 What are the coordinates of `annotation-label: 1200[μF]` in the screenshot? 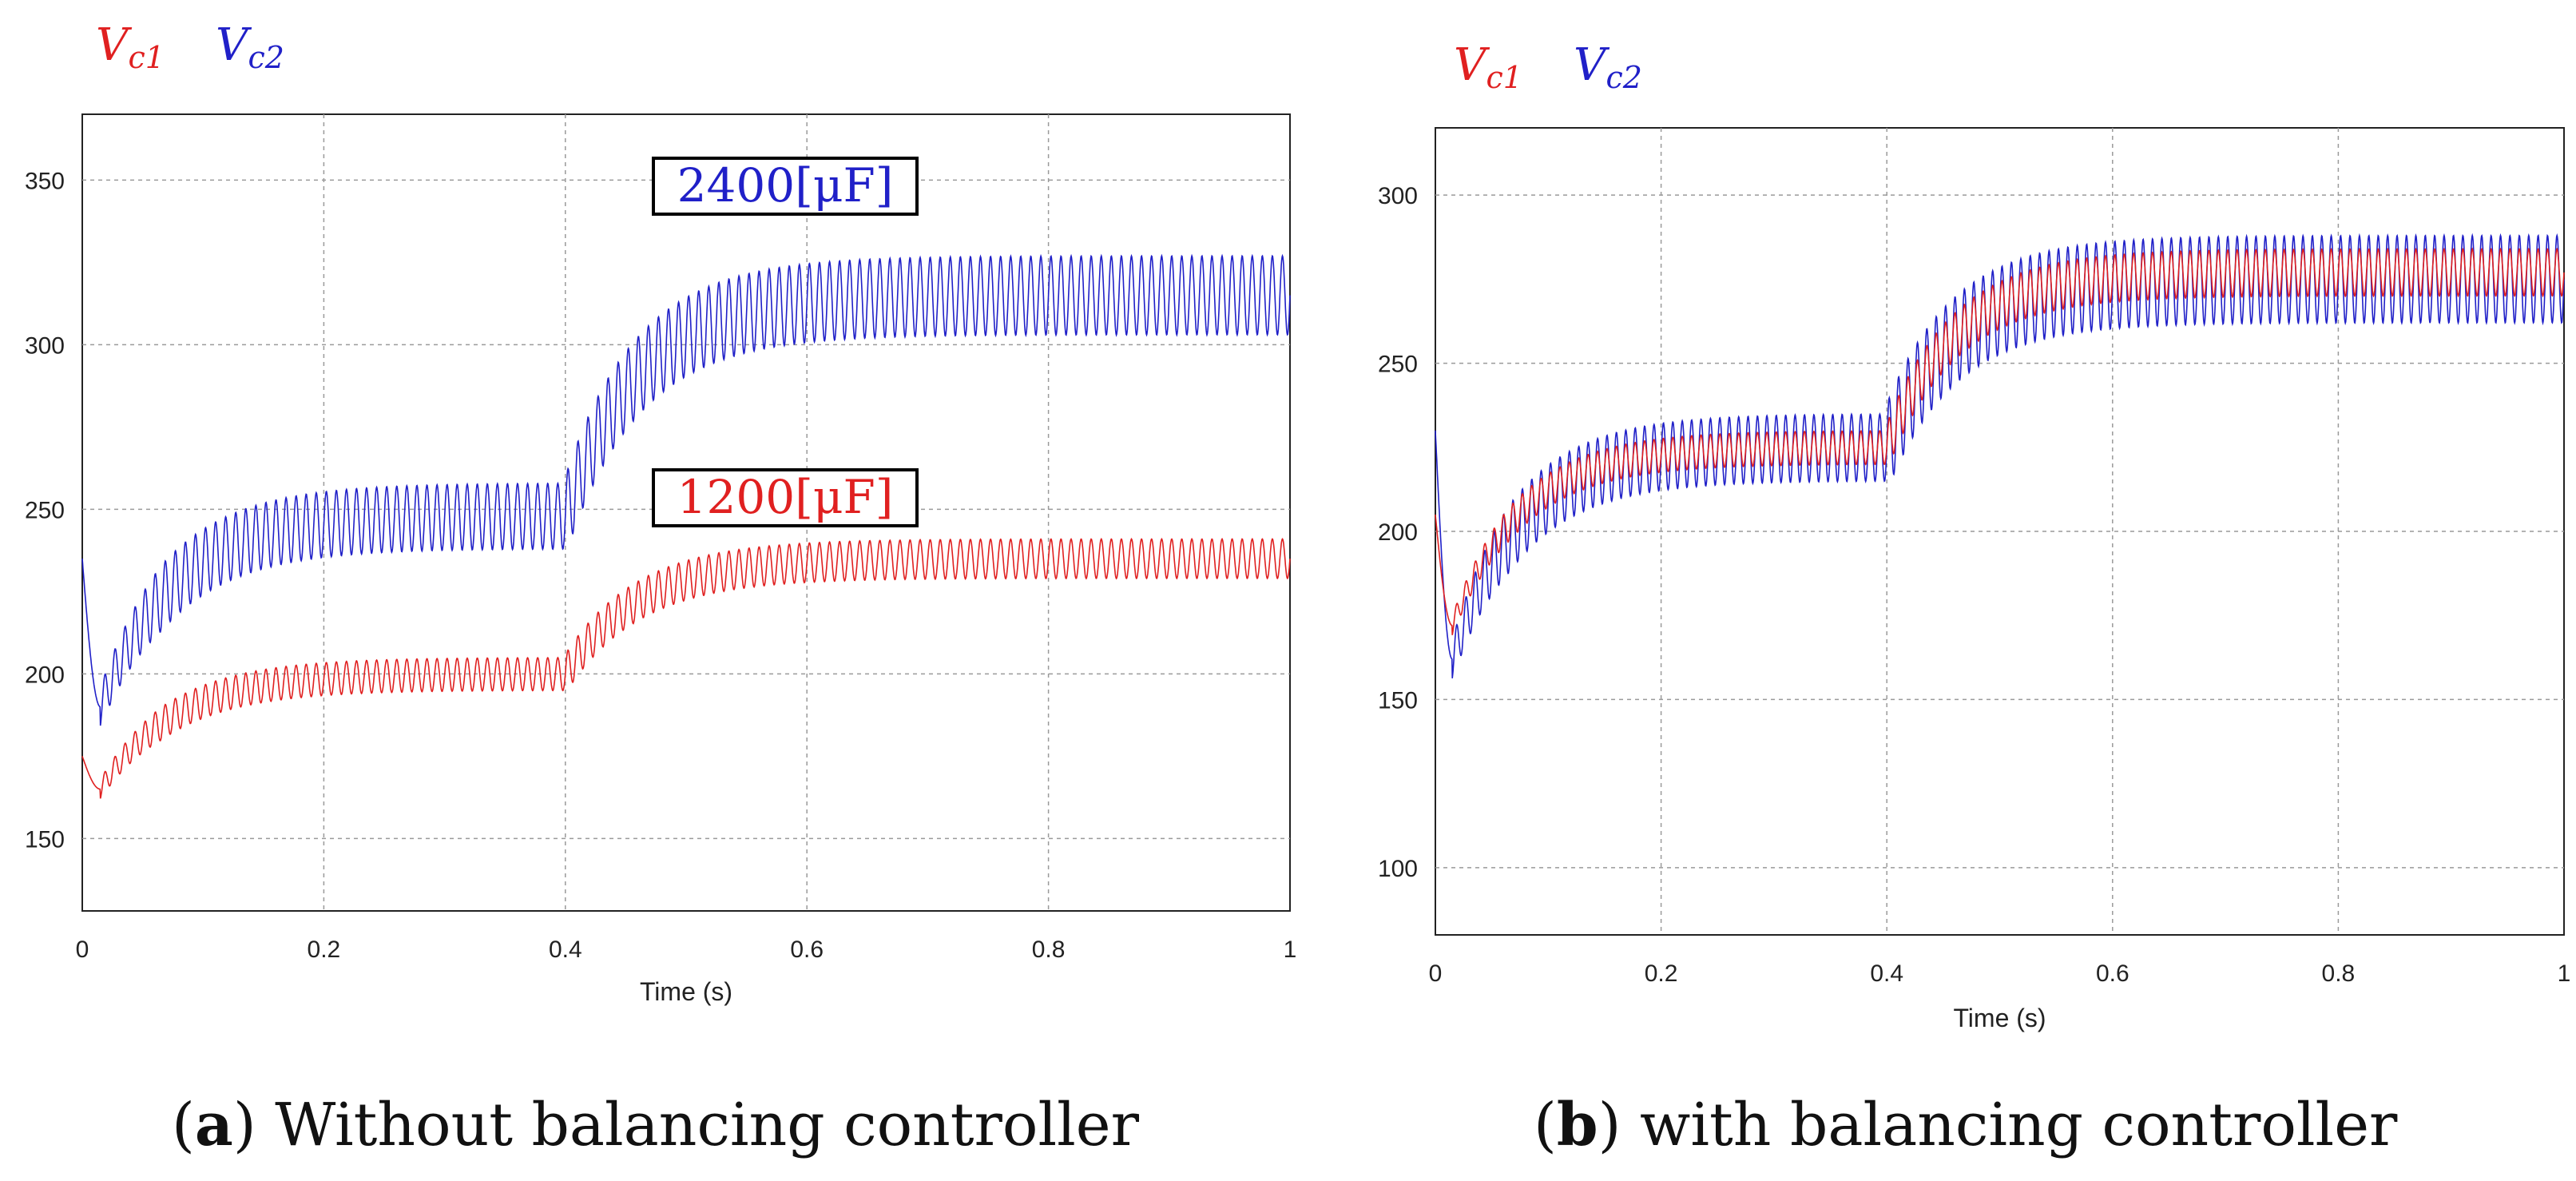 It's located at (785, 497).